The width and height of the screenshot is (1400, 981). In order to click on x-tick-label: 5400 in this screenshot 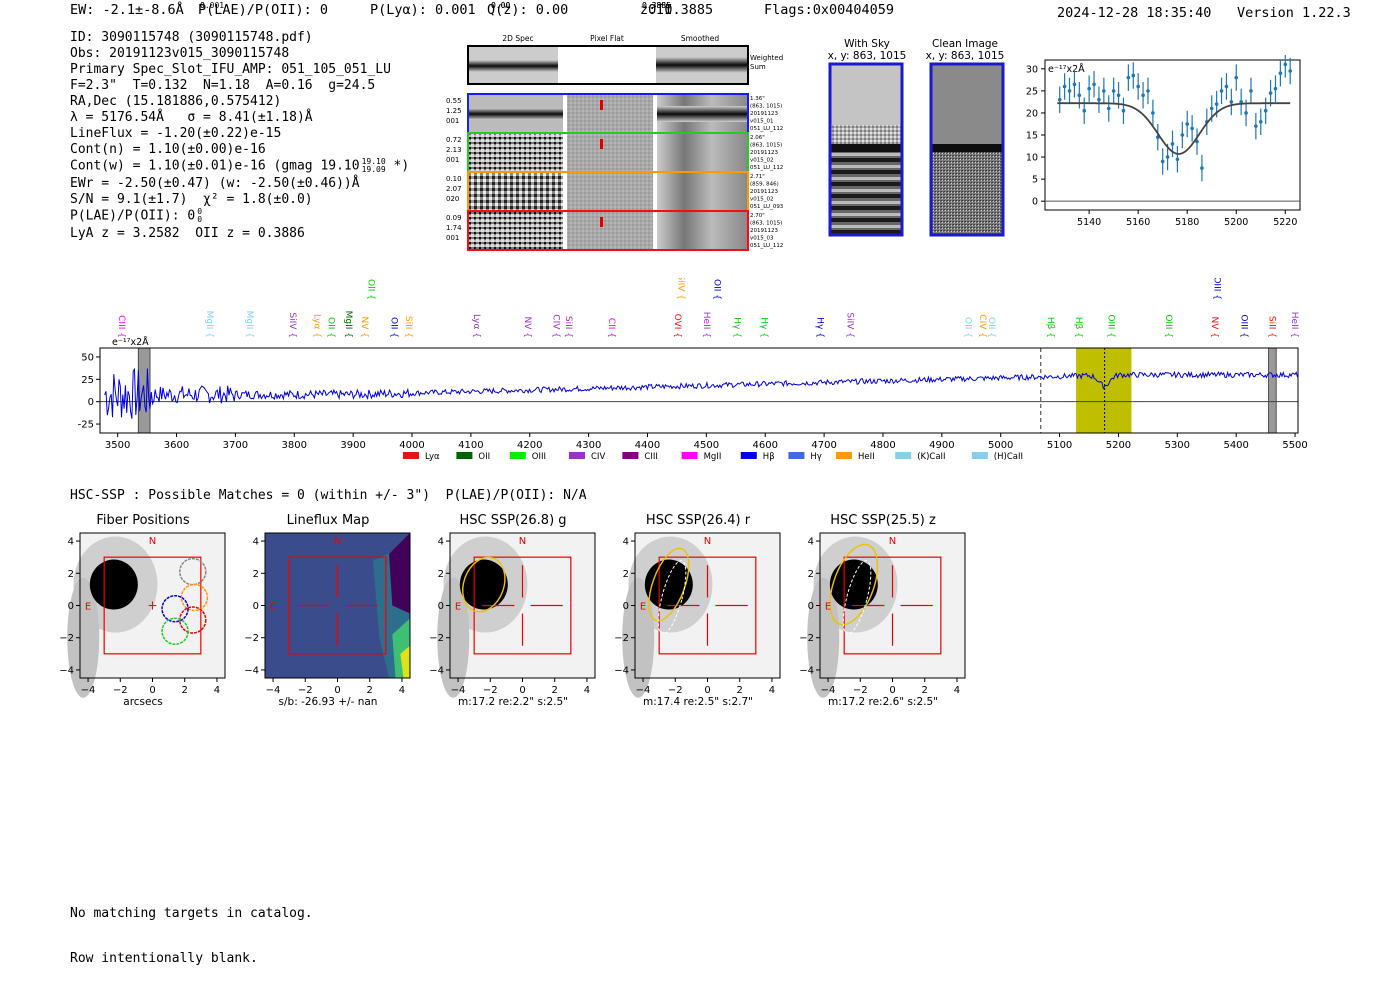, I will do `click(1235, 445)`.